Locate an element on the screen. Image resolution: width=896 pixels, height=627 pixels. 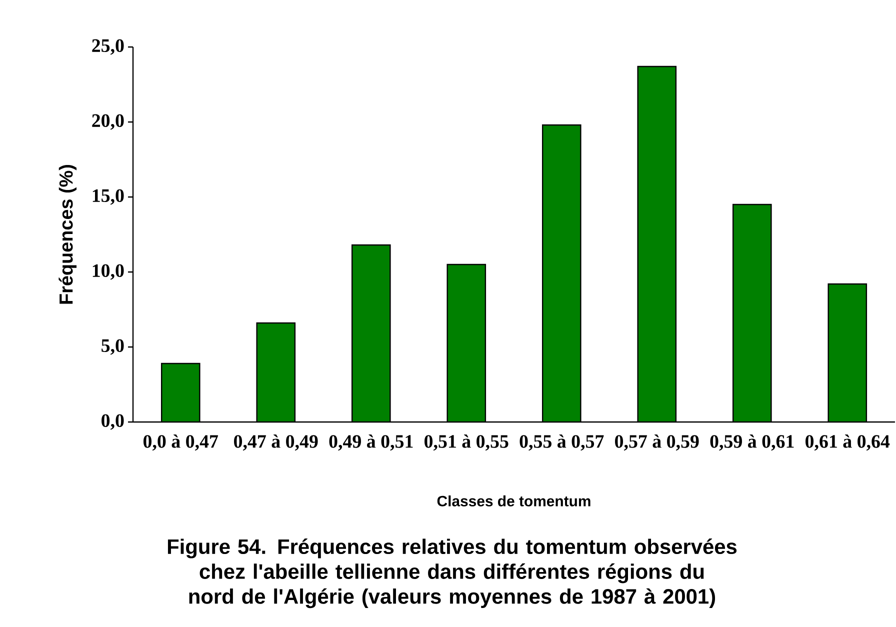
y-tick-label: 15,0 is located at coordinates (108, 197).